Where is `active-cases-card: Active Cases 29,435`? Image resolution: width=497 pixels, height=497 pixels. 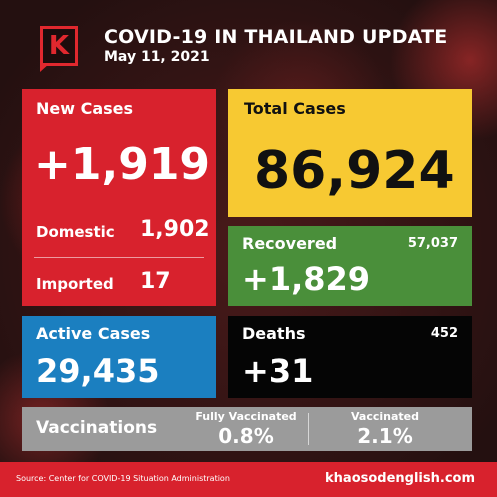
active-cases-card: Active Cases 29,435 is located at coordinates (119, 357).